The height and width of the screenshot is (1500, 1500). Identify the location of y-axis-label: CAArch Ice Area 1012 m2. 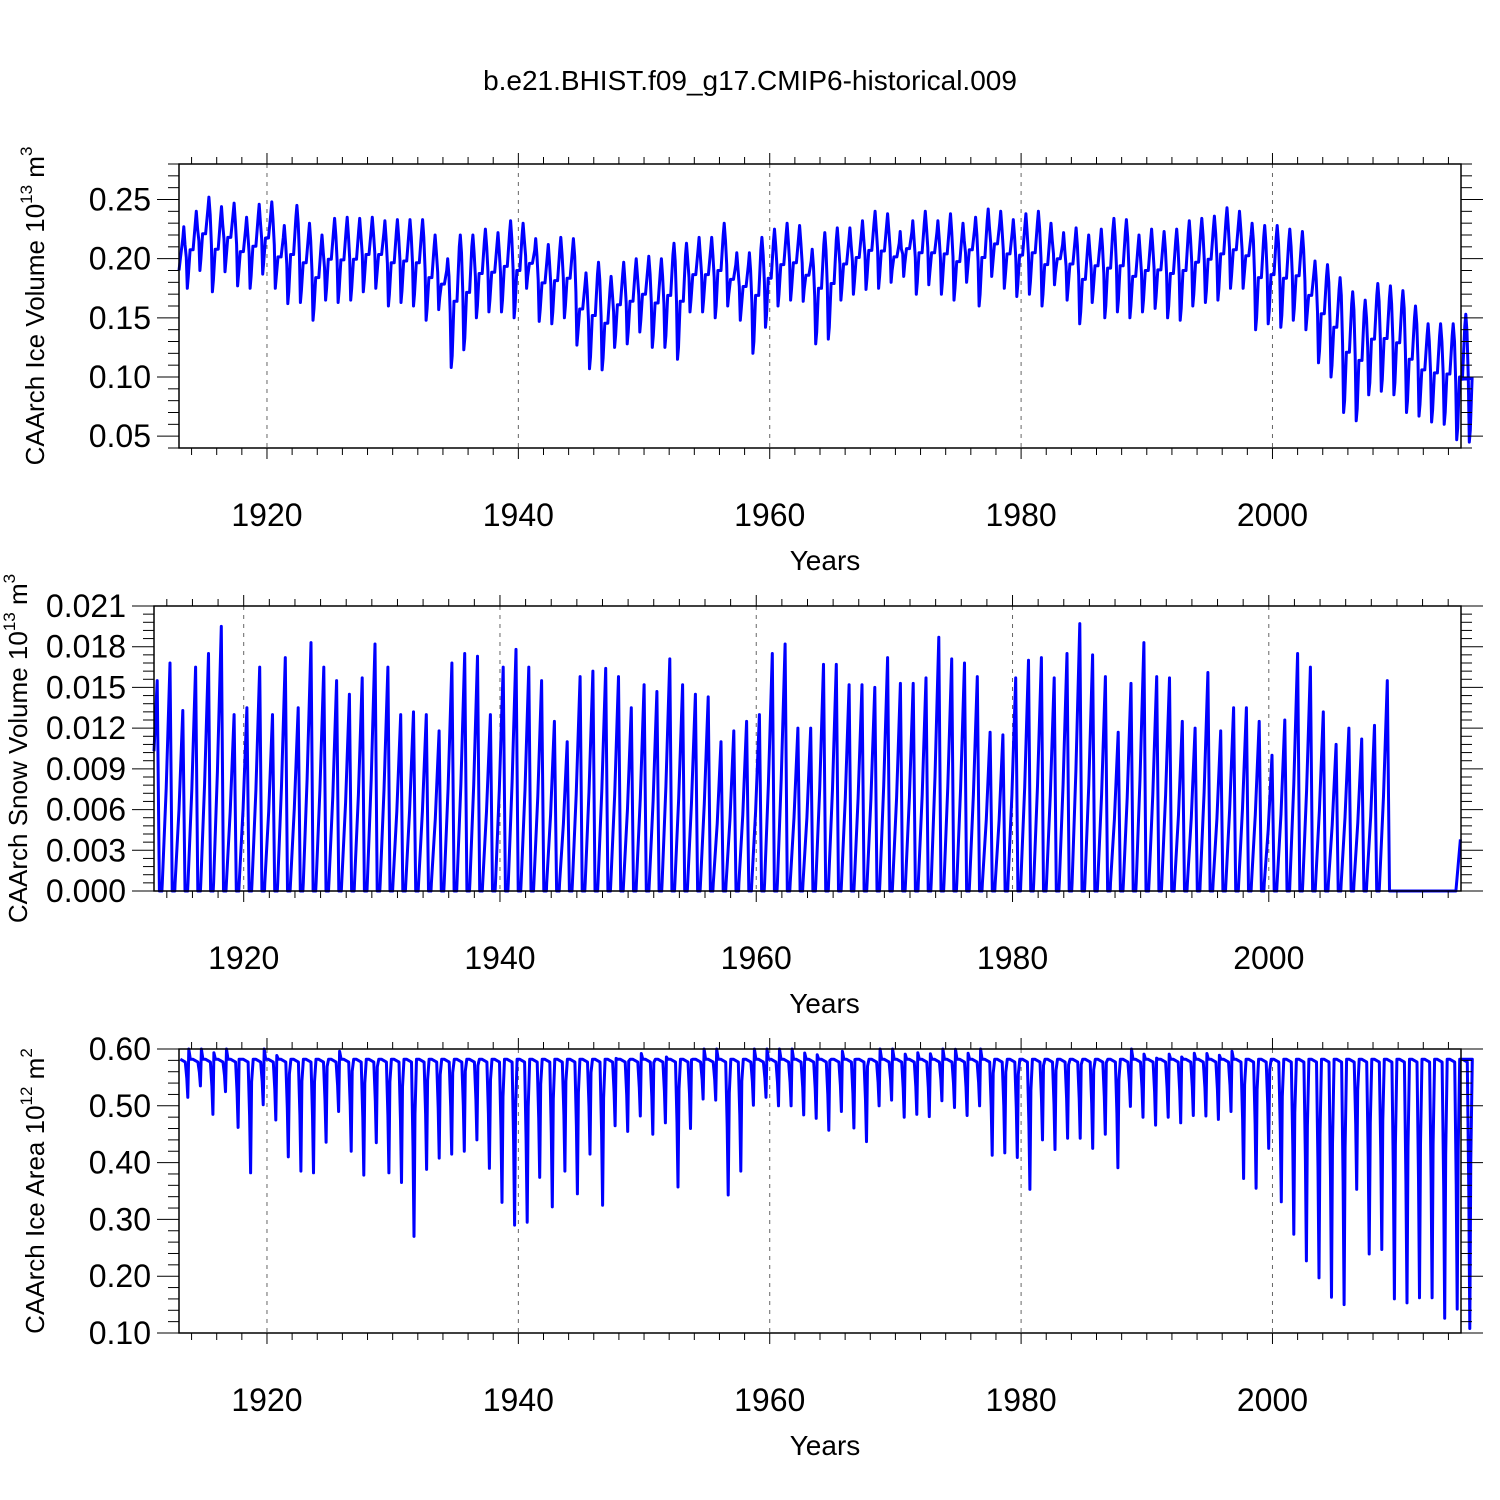
(33, 1191).